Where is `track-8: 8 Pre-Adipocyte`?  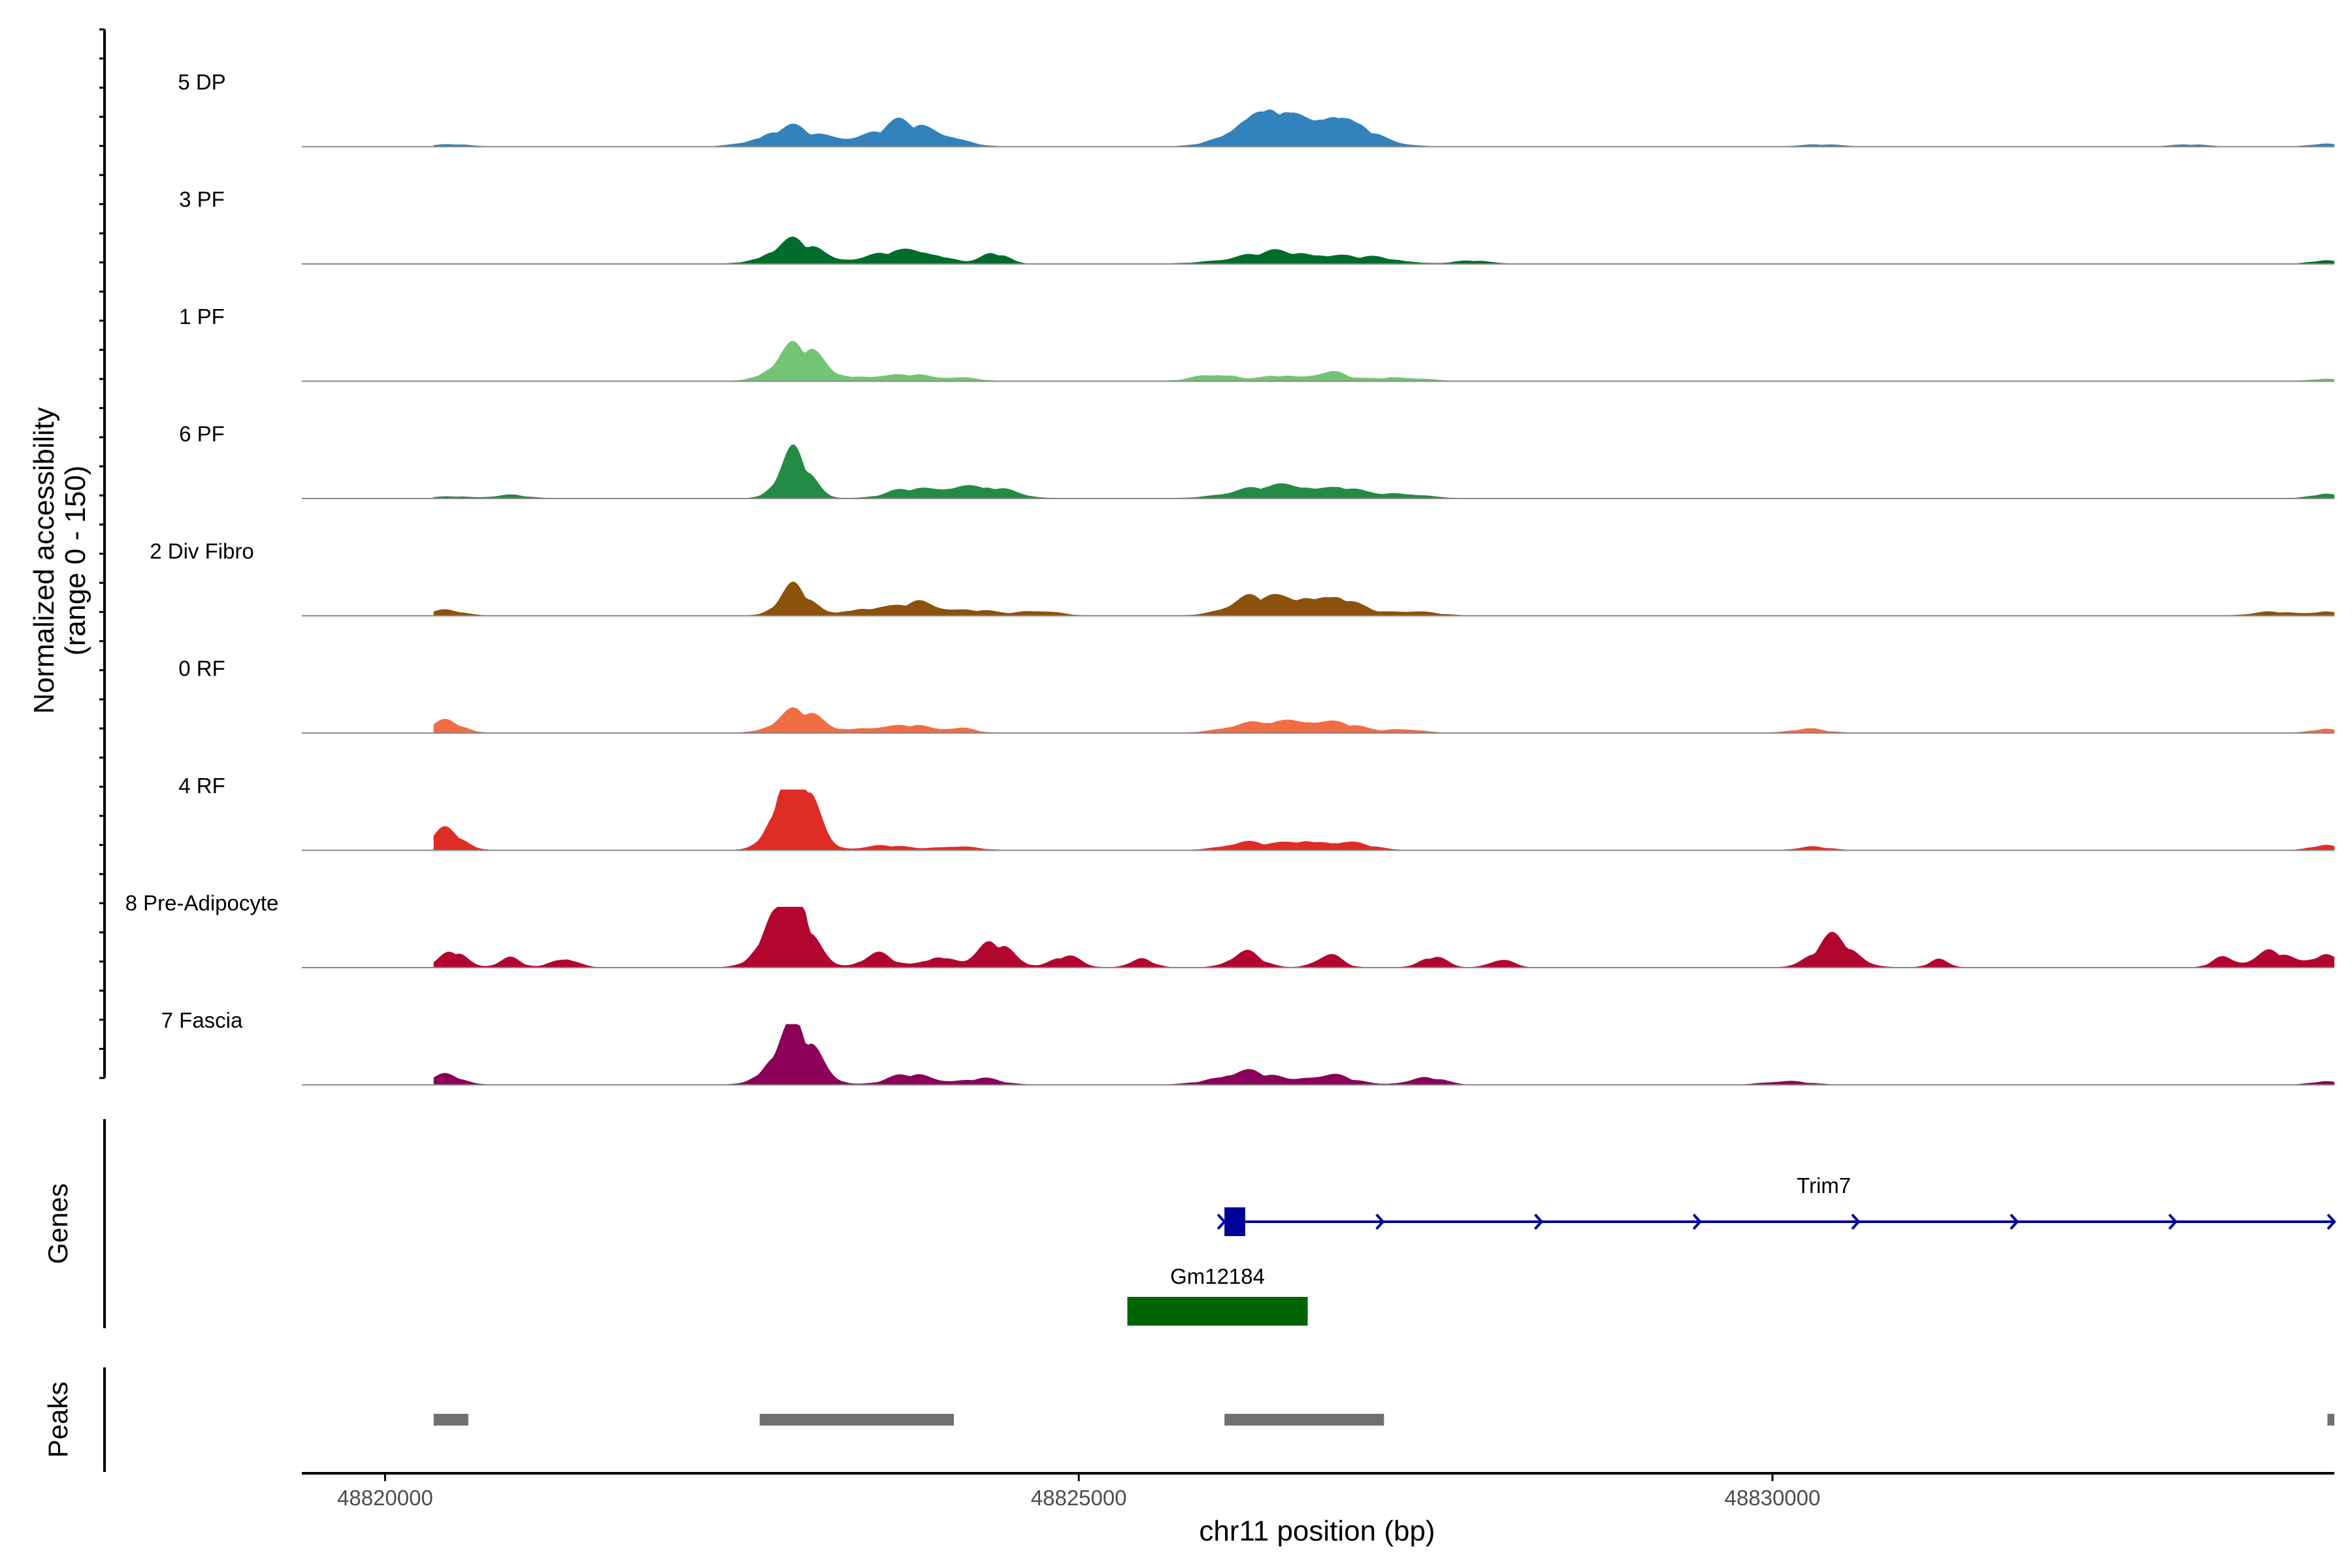
track-8: 8 Pre-Adipocyte is located at coordinates (1230, 929).